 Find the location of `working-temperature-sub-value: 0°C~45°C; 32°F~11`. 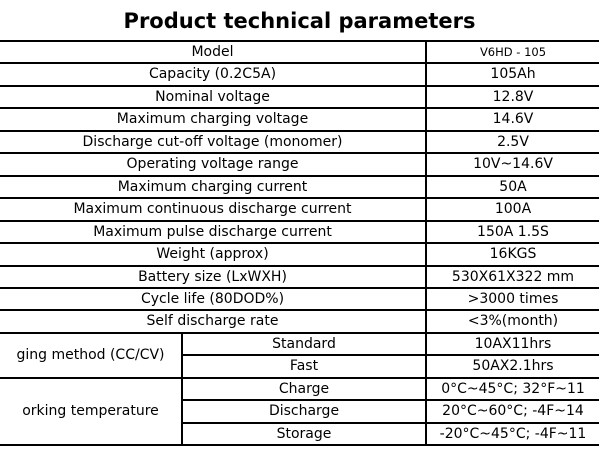

working-temperature-sub-value: 0°C~45°C; 32°F~11 is located at coordinates (513, 389).